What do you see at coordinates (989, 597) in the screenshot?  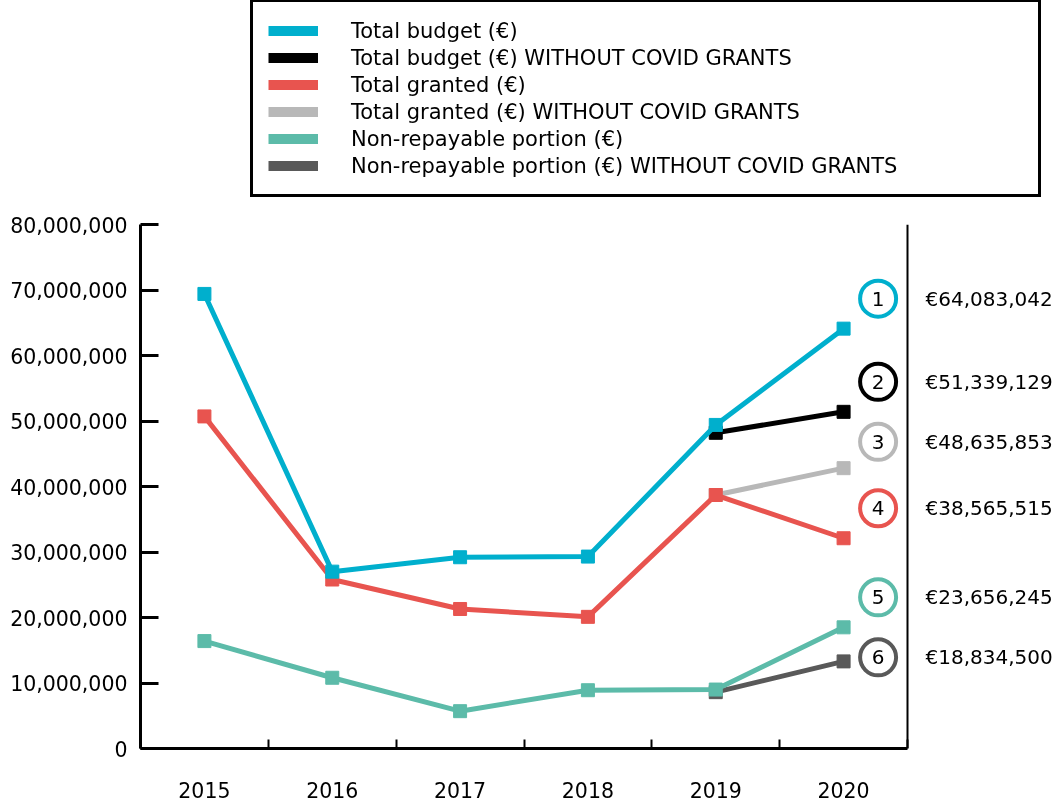 I see `text: €23,656,245` at bounding box center [989, 597].